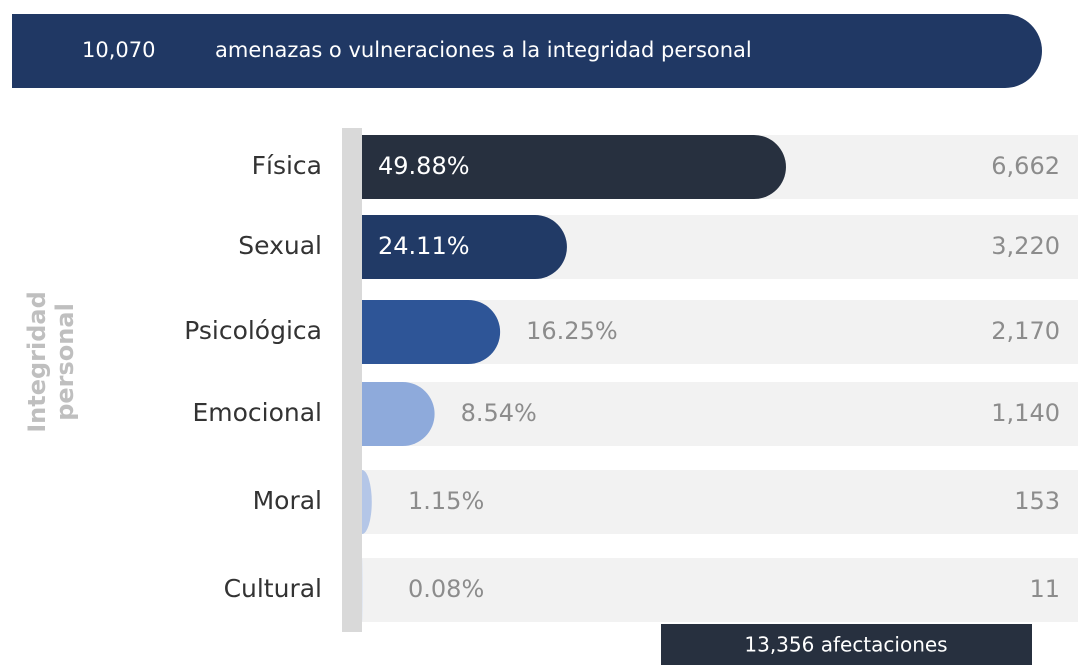 Image resolution: width=1078 pixels, height=665 pixels. I want to click on value-label: 8.54%, so click(499, 413).